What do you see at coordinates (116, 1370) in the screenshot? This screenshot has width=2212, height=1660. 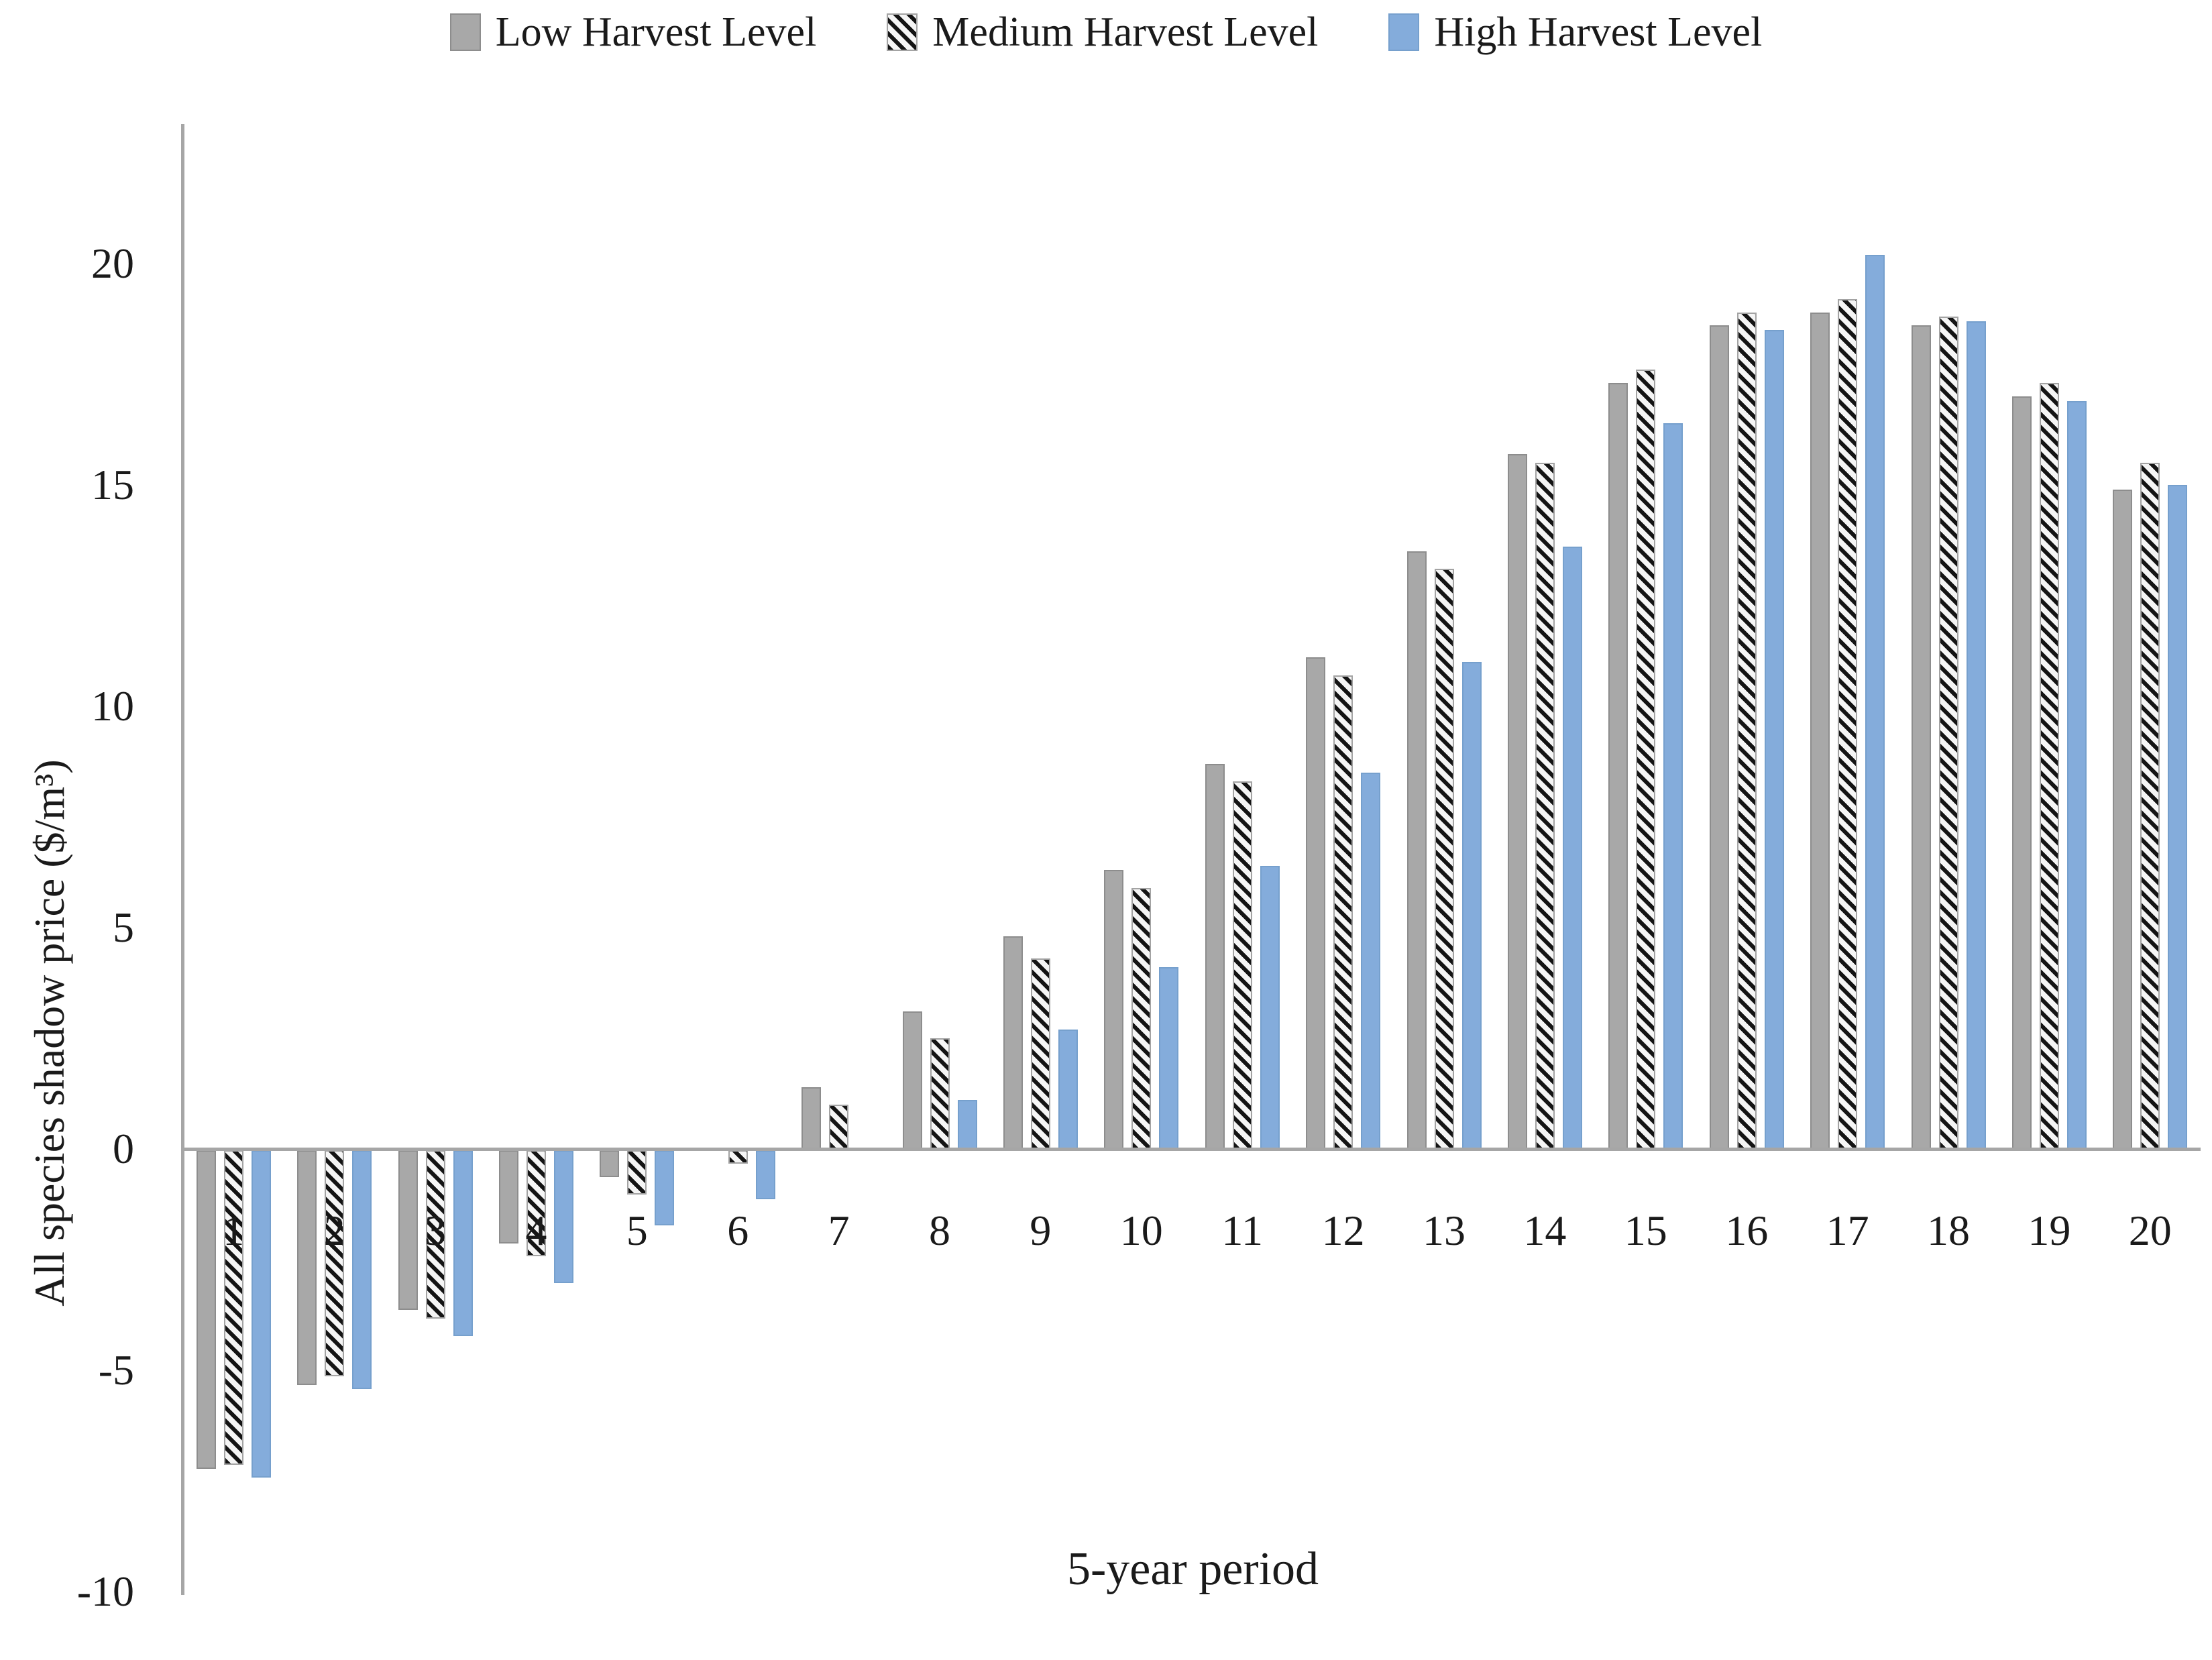 I see `y-axis-tick-label: -5` at bounding box center [116, 1370].